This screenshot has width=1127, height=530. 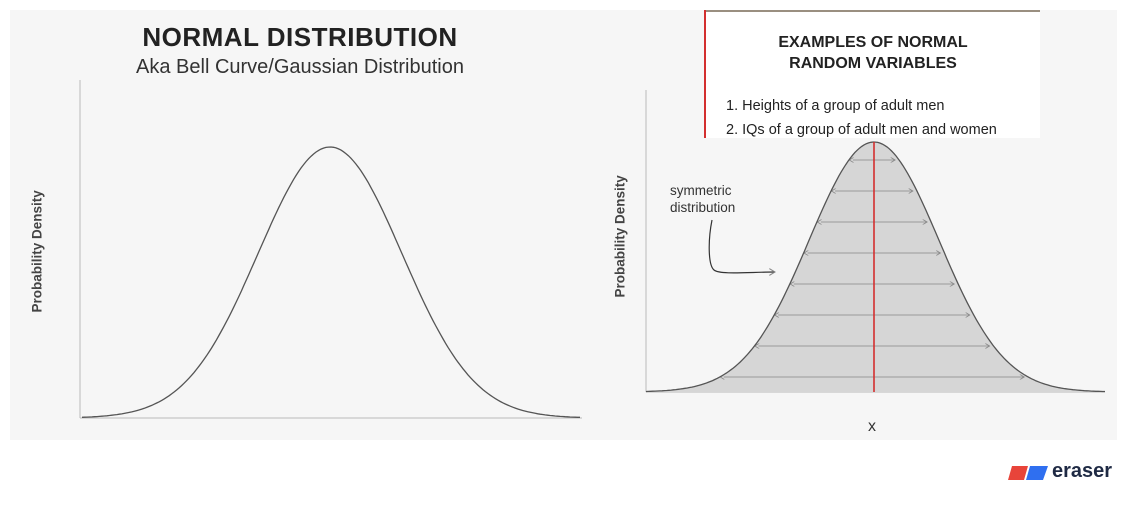 What do you see at coordinates (873, 11) in the screenshot?
I see `examples-top-line` at bounding box center [873, 11].